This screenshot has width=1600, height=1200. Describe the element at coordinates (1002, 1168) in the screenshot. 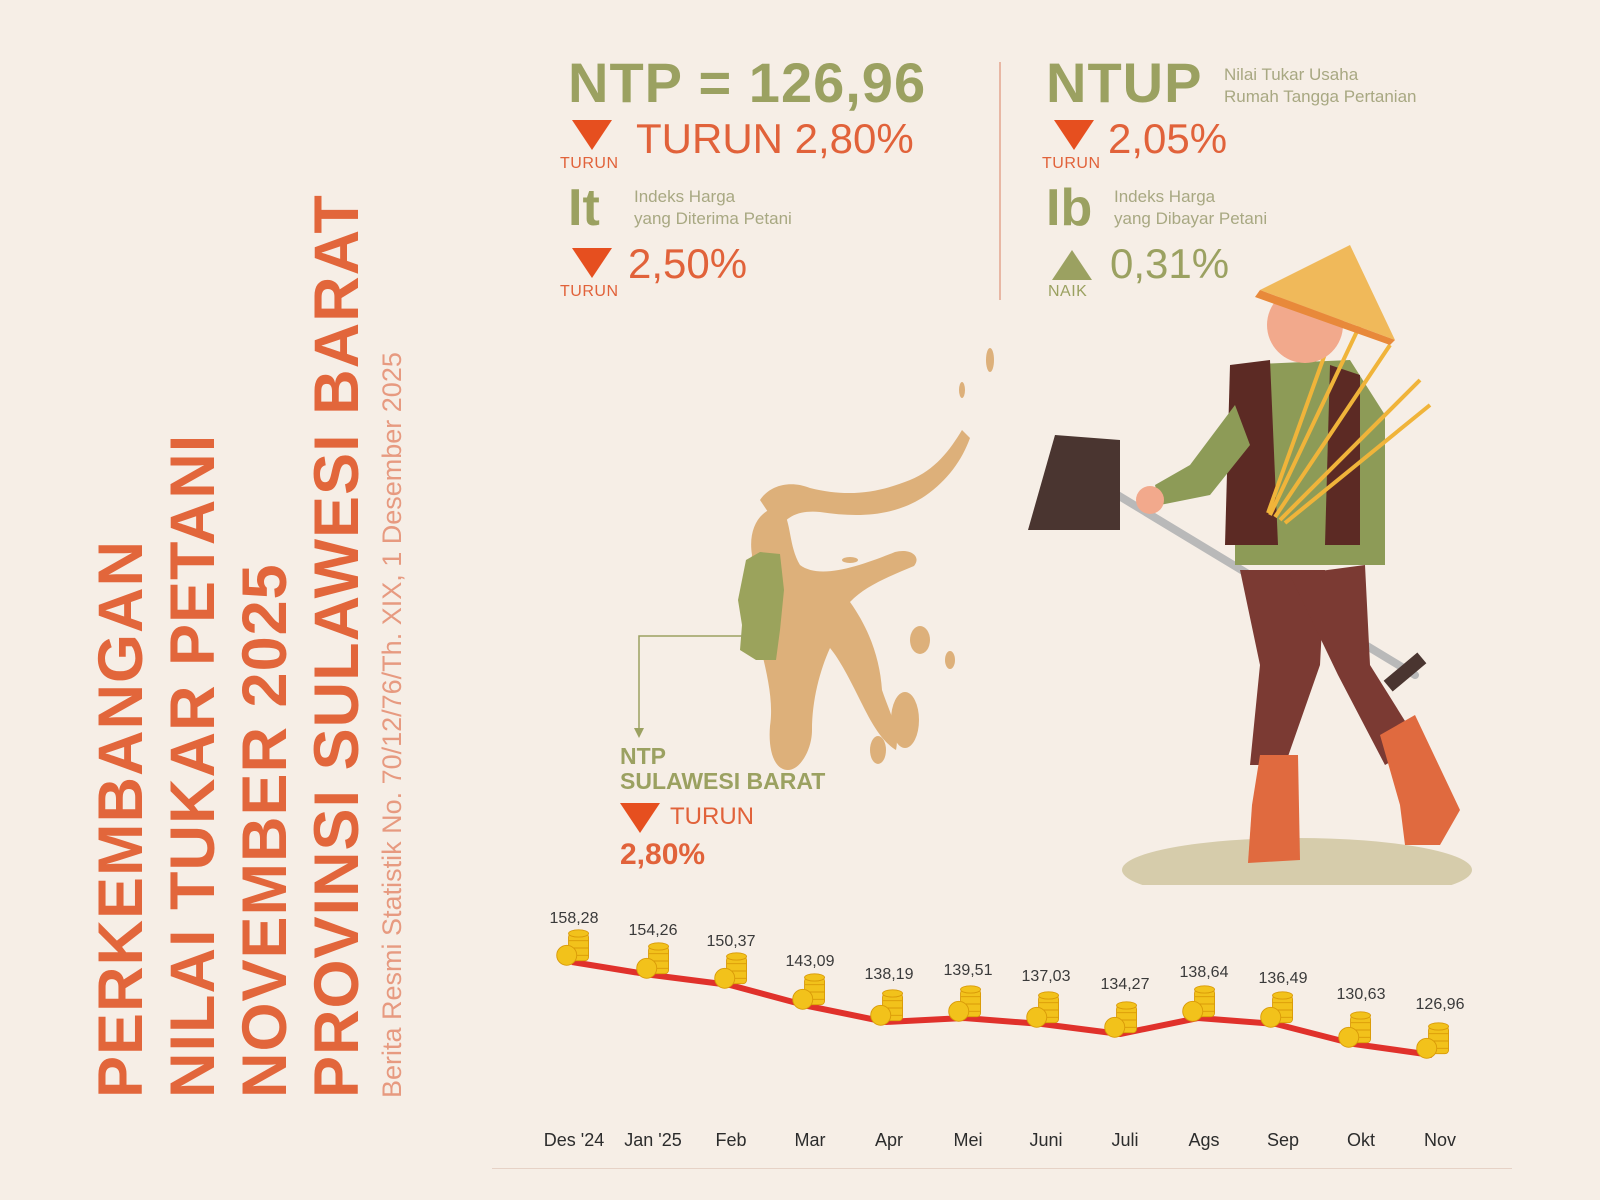

I see `chart-baseline` at that location.